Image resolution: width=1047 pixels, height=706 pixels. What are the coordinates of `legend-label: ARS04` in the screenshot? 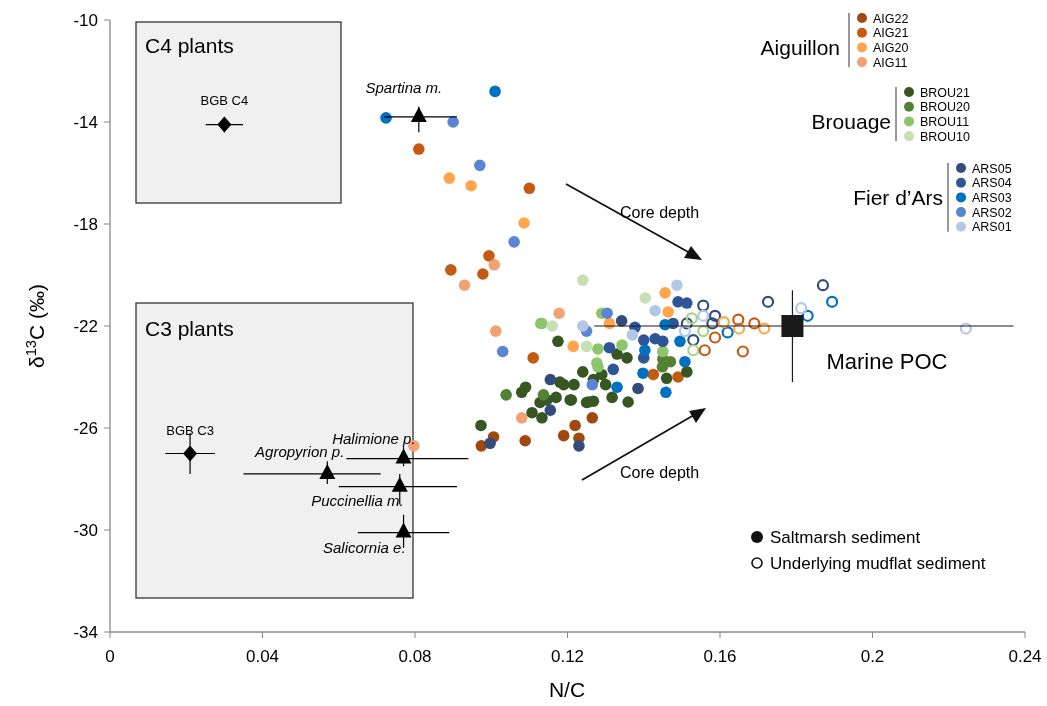 It's located at (992, 183).